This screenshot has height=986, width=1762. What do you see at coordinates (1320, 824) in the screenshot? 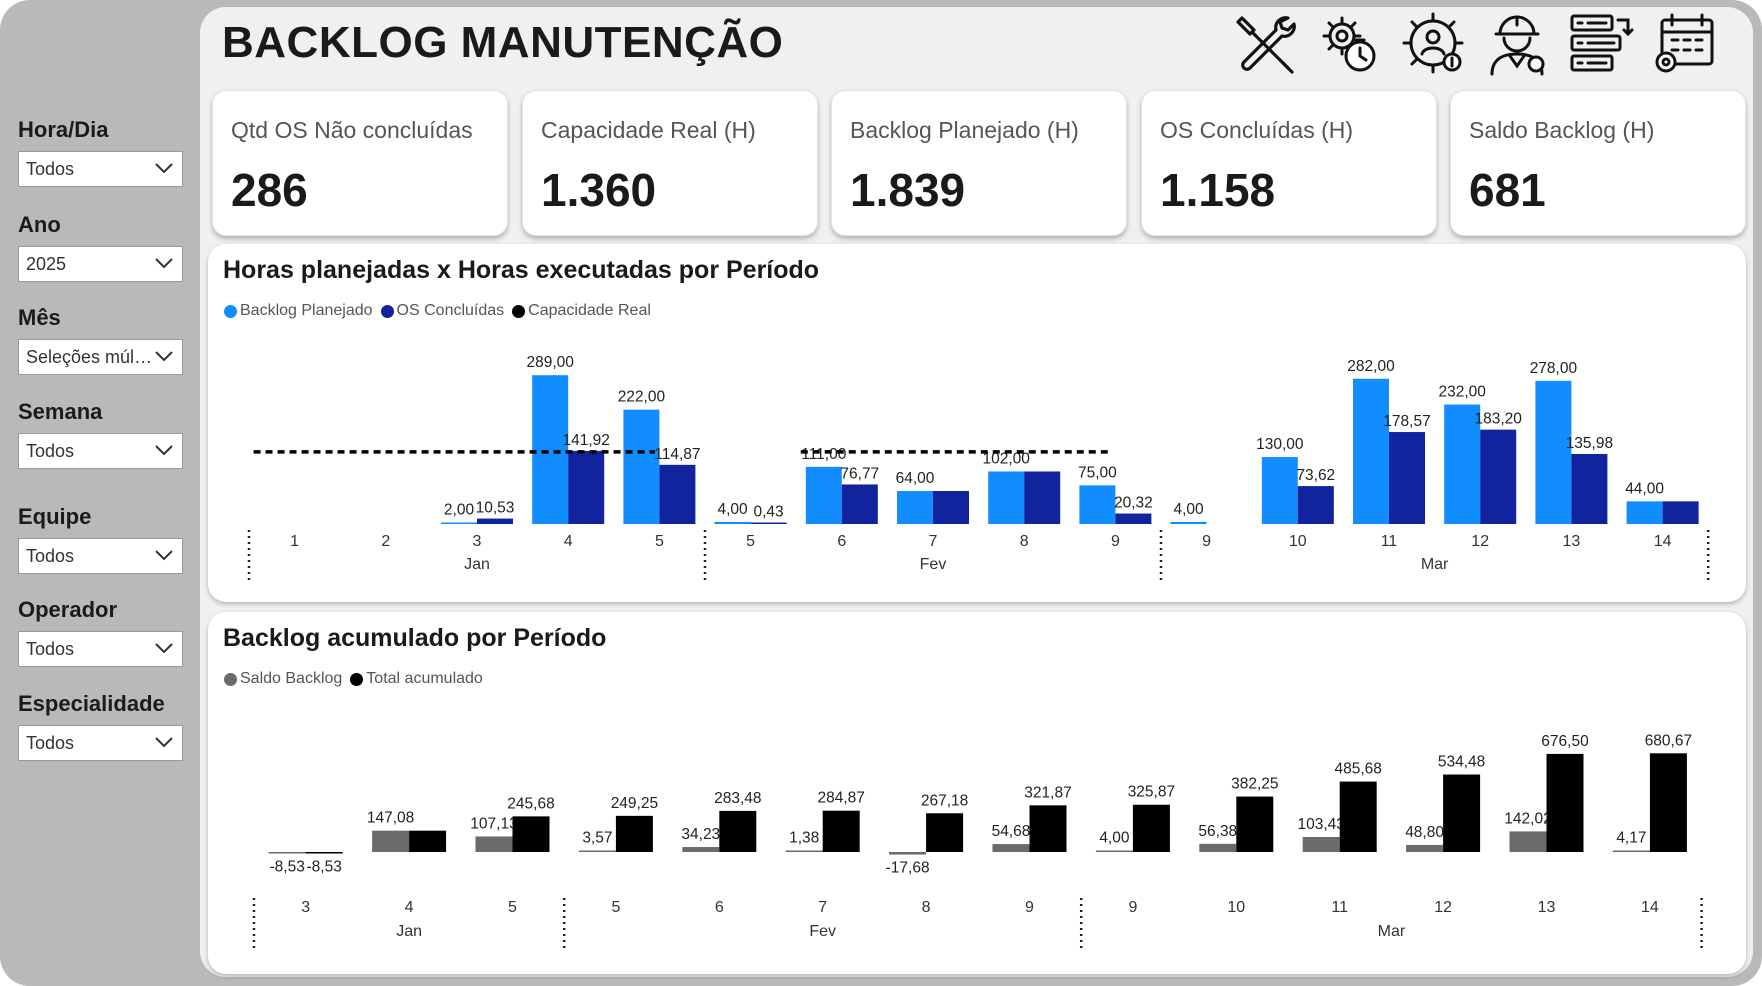
I see `data-label: 103,43` at bounding box center [1320, 824].